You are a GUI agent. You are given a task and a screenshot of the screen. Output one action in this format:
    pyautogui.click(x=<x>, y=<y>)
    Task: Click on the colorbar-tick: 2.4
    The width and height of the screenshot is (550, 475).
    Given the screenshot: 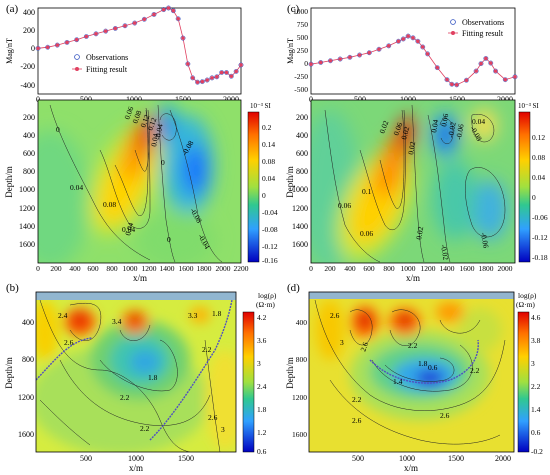 What is the action you would take?
    pyautogui.click(x=262, y=386)
    